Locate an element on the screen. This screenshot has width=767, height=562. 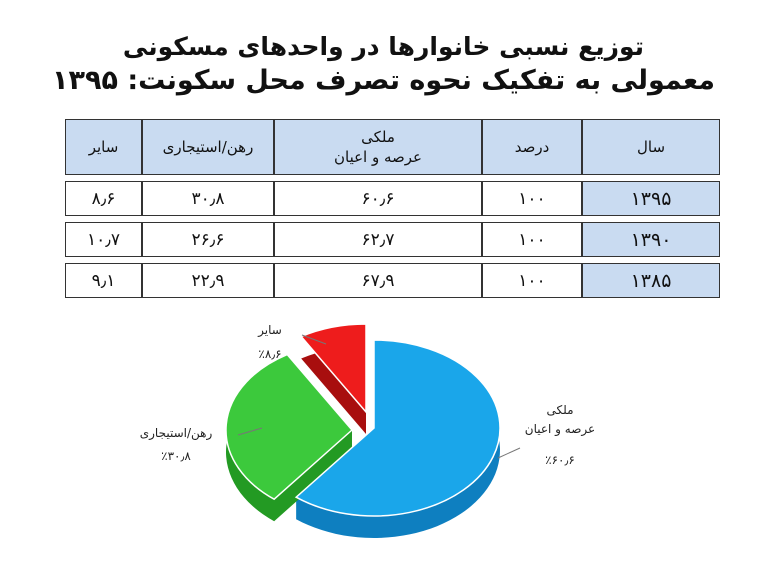
slice-label-rent-name: رهن/استیجاری is located at coordinates (176, 433).